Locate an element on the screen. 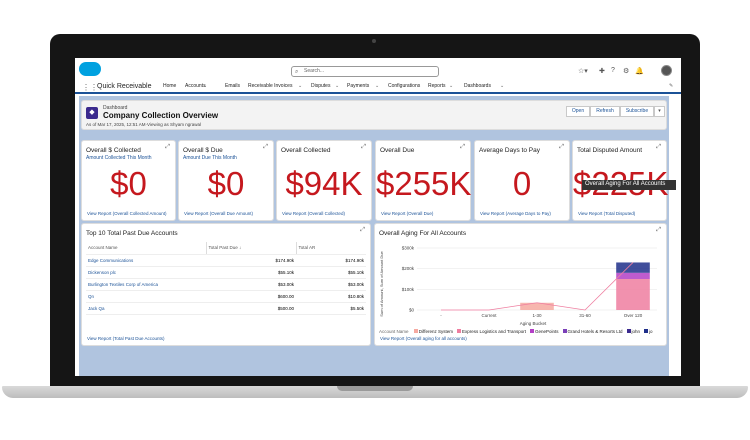  kpi-title: Overall Due is located at coordinates (397, 150).